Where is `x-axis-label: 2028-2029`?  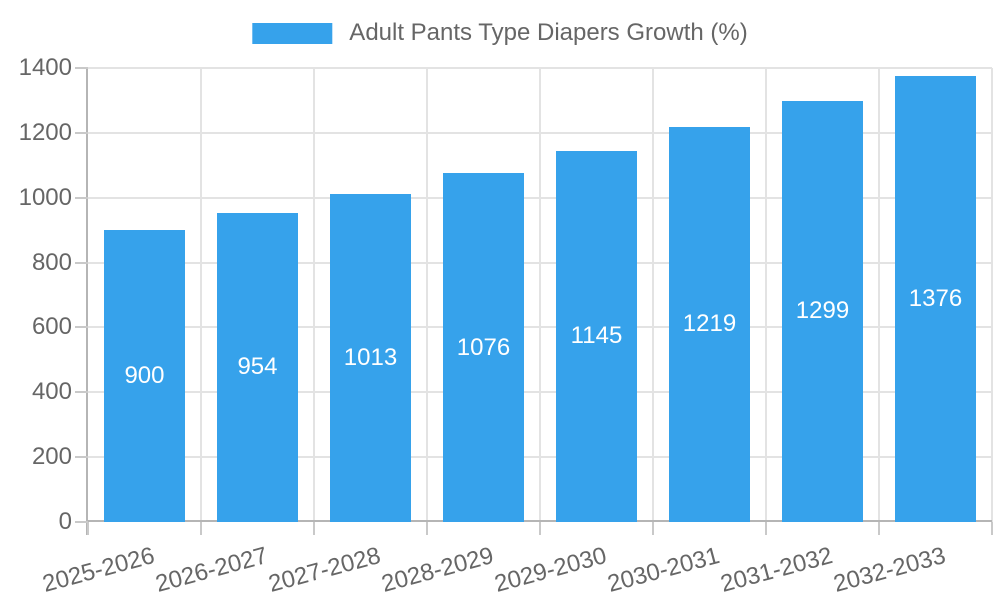
x-axis-label: 2028-2029 is located at coordinates (437, 570).